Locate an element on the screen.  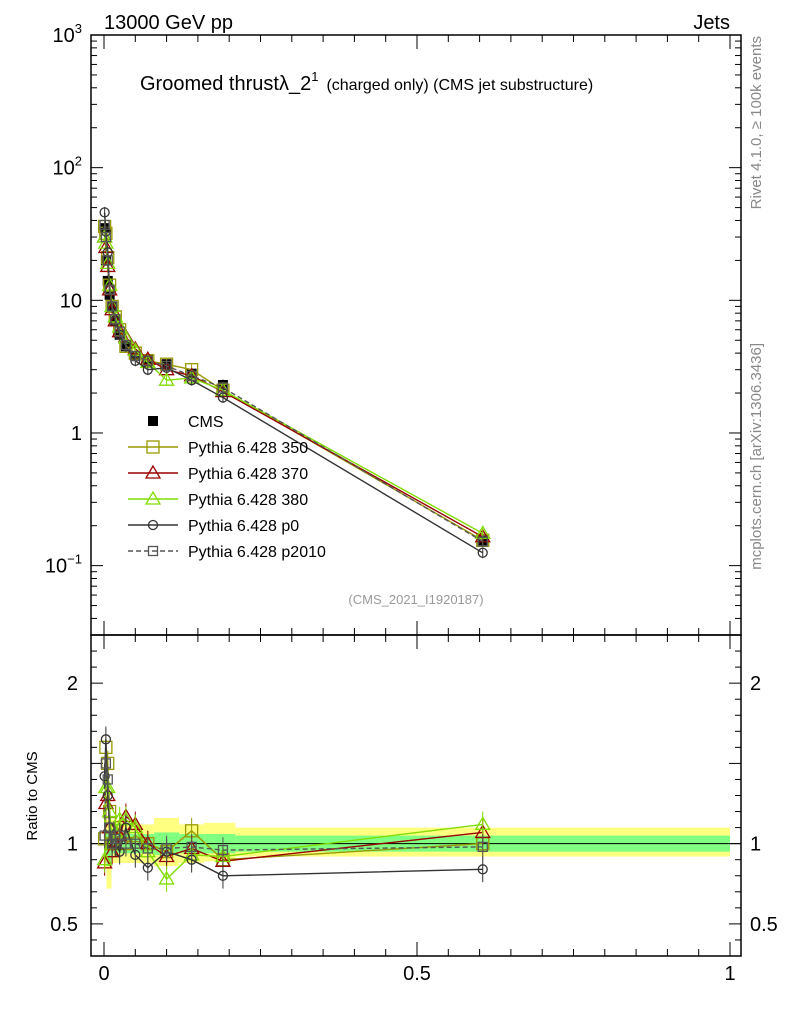
title-suffix: (charged only) (CMS jet substructure) is located at coordinates (459, 85).